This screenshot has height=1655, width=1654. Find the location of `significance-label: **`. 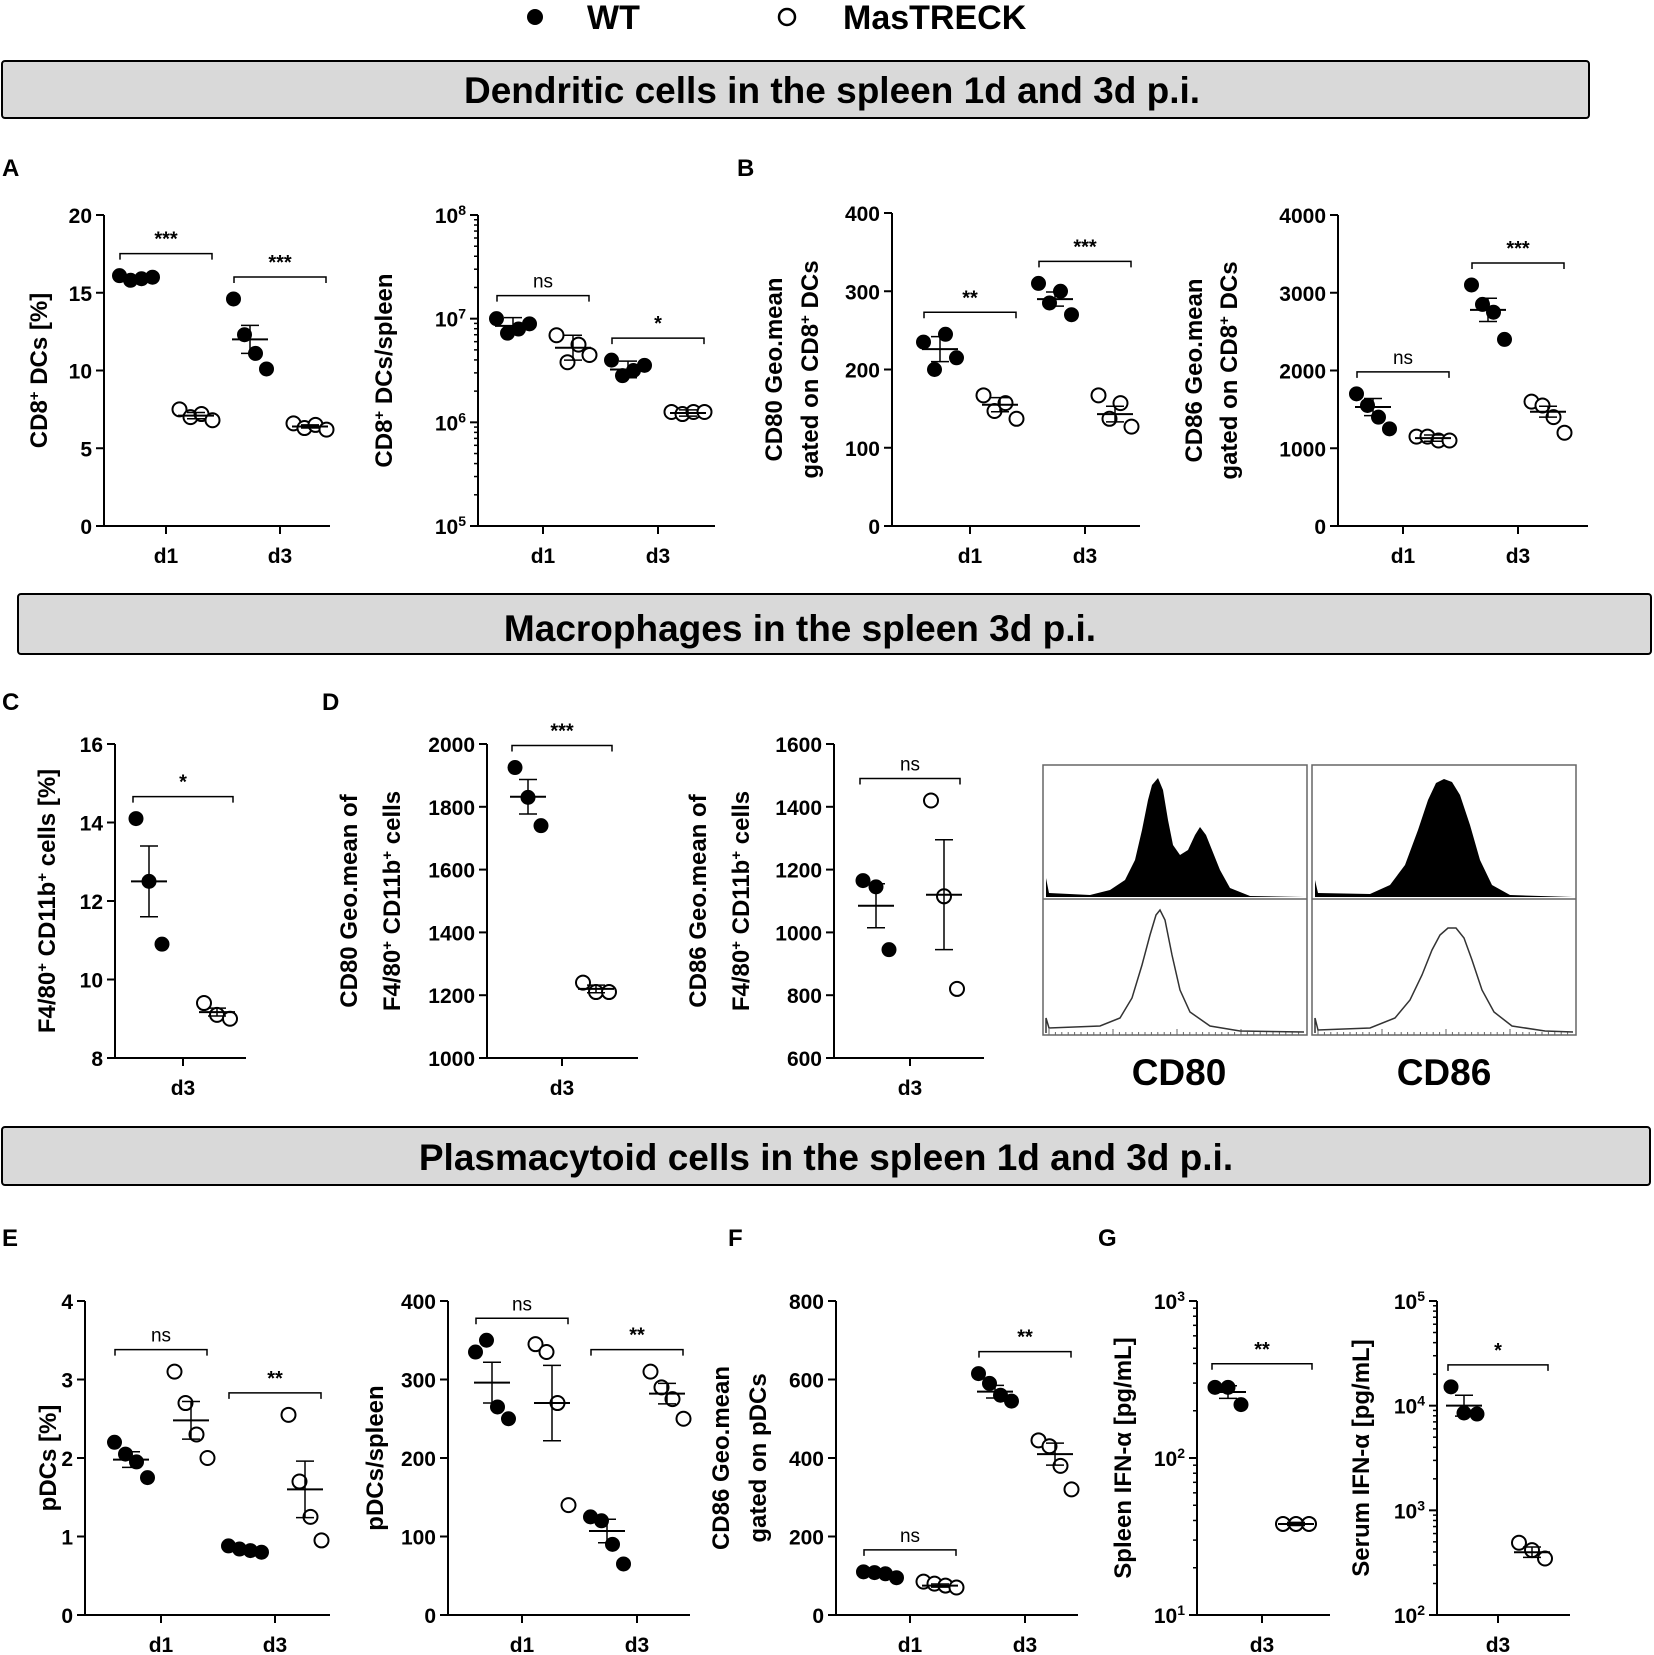

significance-label: ** is located at coordinates (1025, 1338).